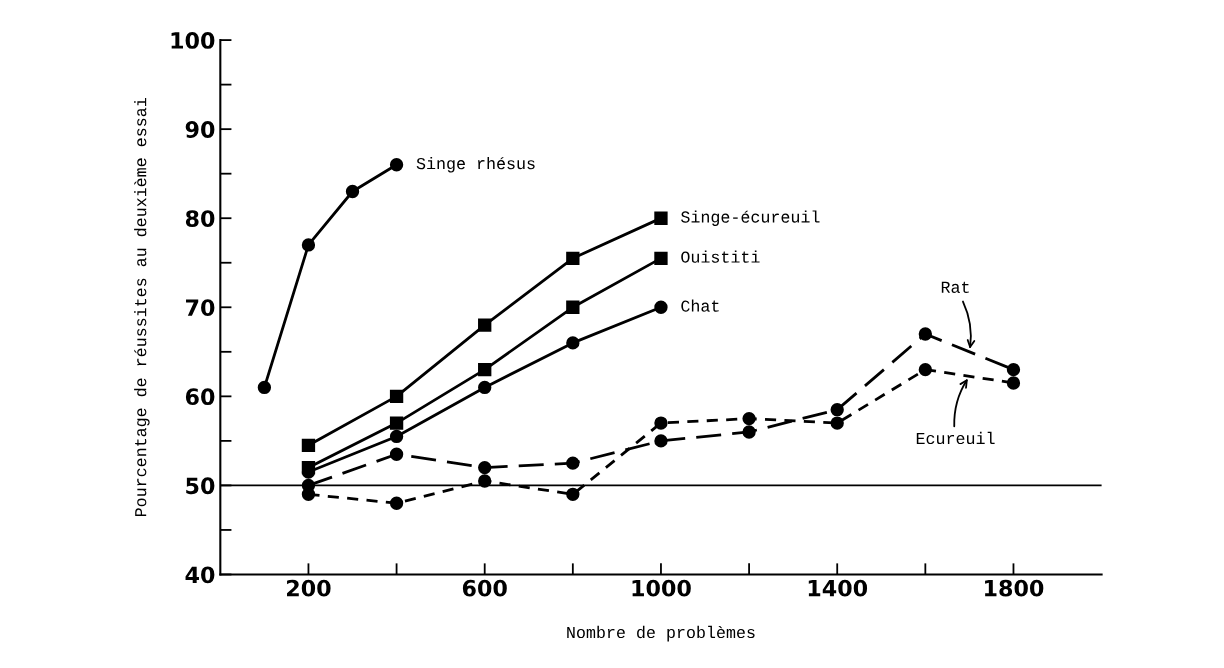  What do you see at coordinates (700, 305) in the screenshot?
I see `series-label: Chat` at bounding box center [700, 305].